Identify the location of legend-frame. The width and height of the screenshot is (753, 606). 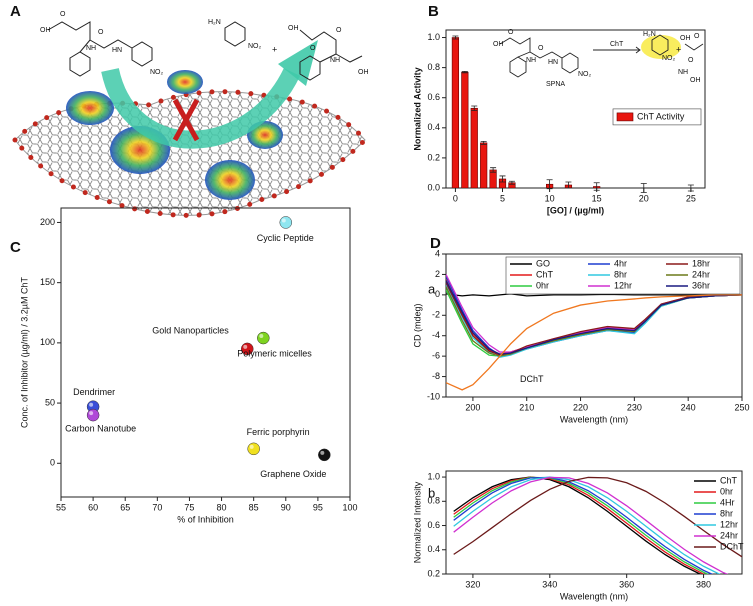
(623, 275).